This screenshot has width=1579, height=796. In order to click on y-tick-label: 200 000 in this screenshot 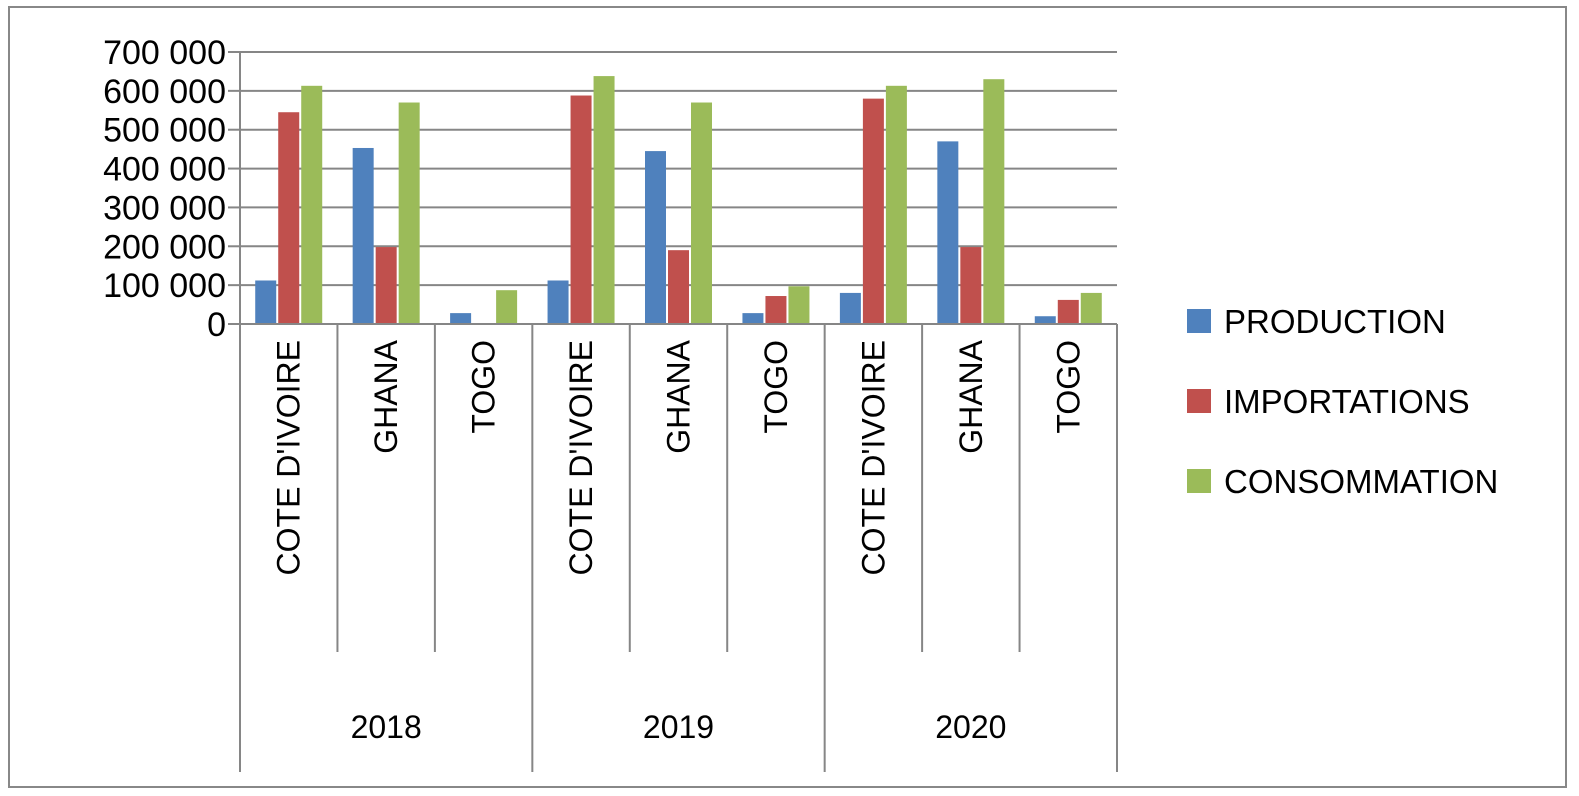, I will do `click(164, 247)`.